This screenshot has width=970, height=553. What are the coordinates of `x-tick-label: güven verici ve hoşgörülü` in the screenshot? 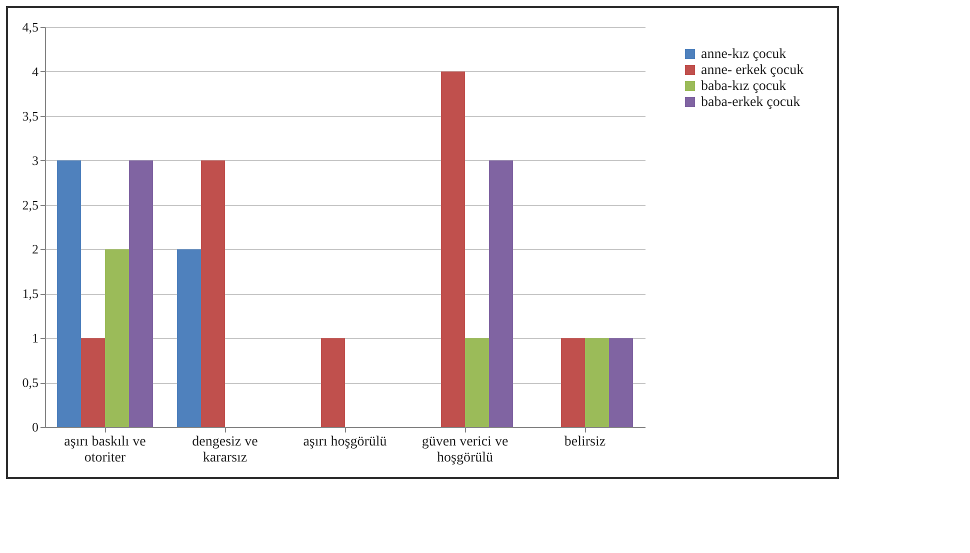 It's located at (465, 450).